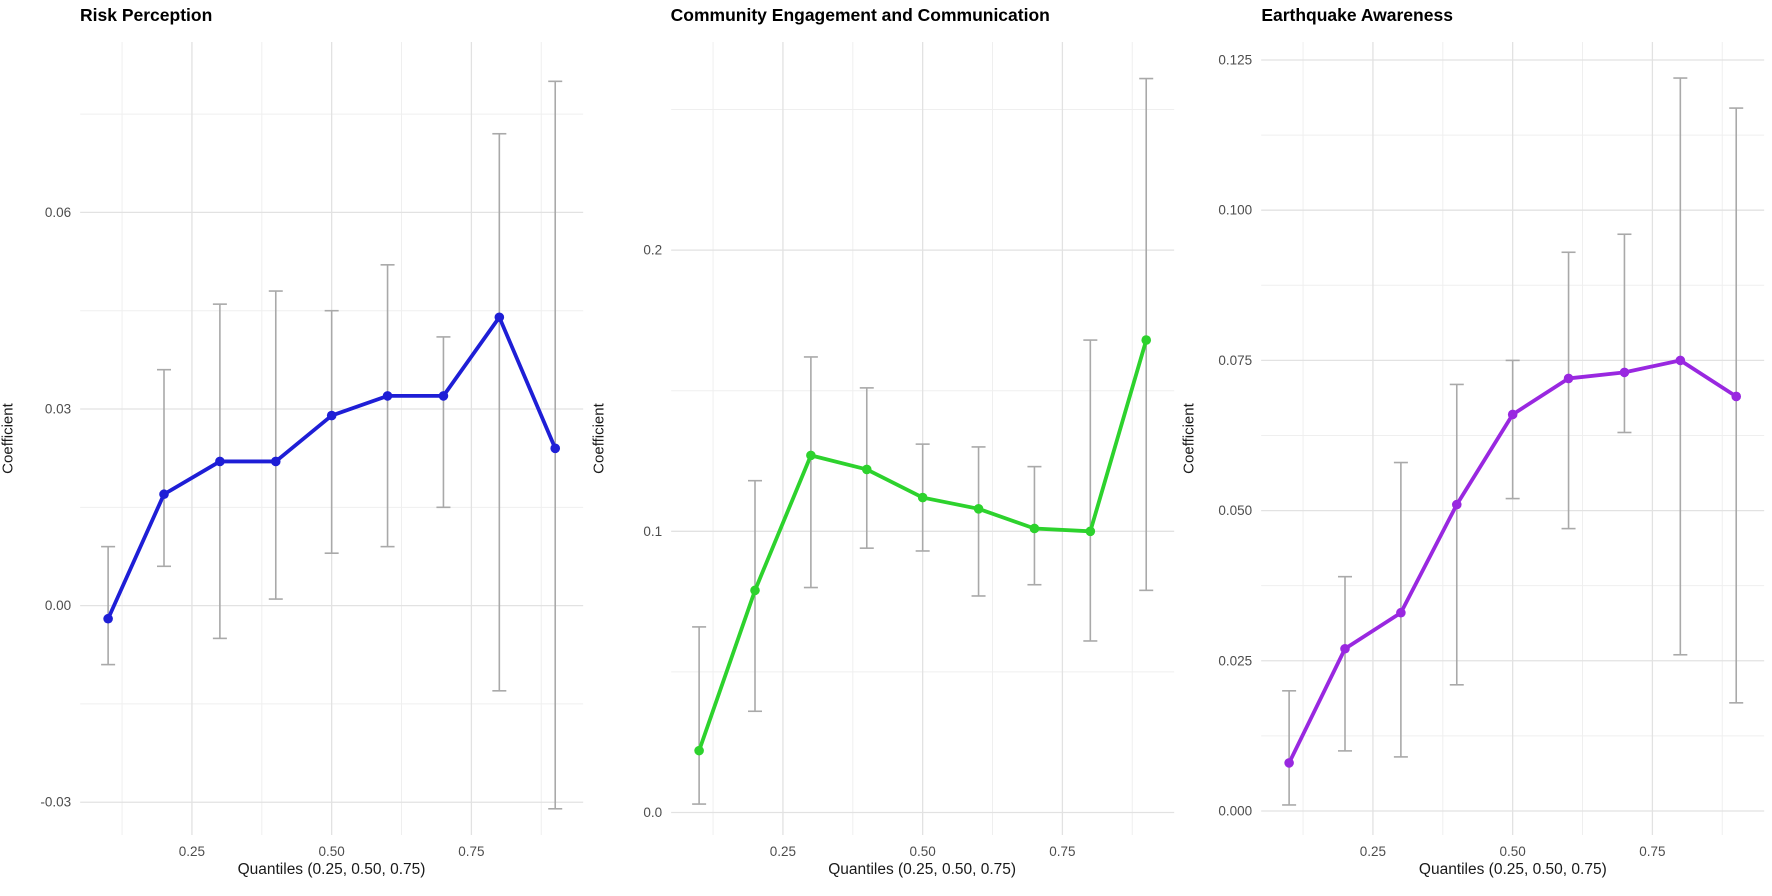 The width and height of the screenshot is (1772, 896). I want to click on y-tick-label: 0.125, so click(1236, 60).